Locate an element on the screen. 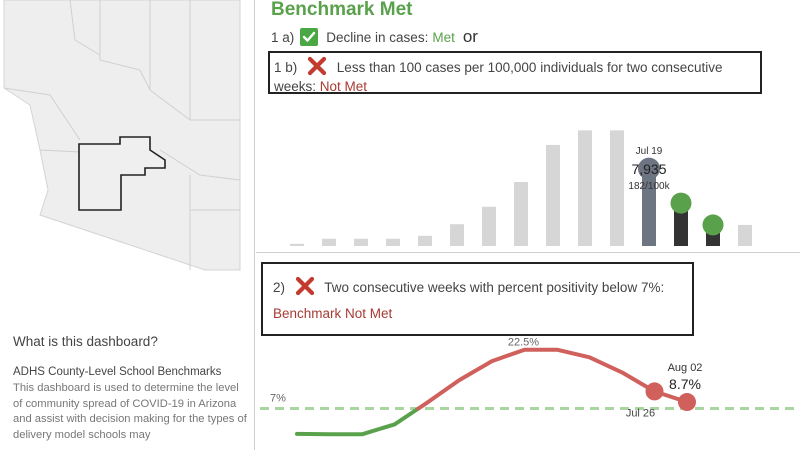 This screenshot has height=450, width=800. peak-label: 22.5% is located at coordinates (523, 343).